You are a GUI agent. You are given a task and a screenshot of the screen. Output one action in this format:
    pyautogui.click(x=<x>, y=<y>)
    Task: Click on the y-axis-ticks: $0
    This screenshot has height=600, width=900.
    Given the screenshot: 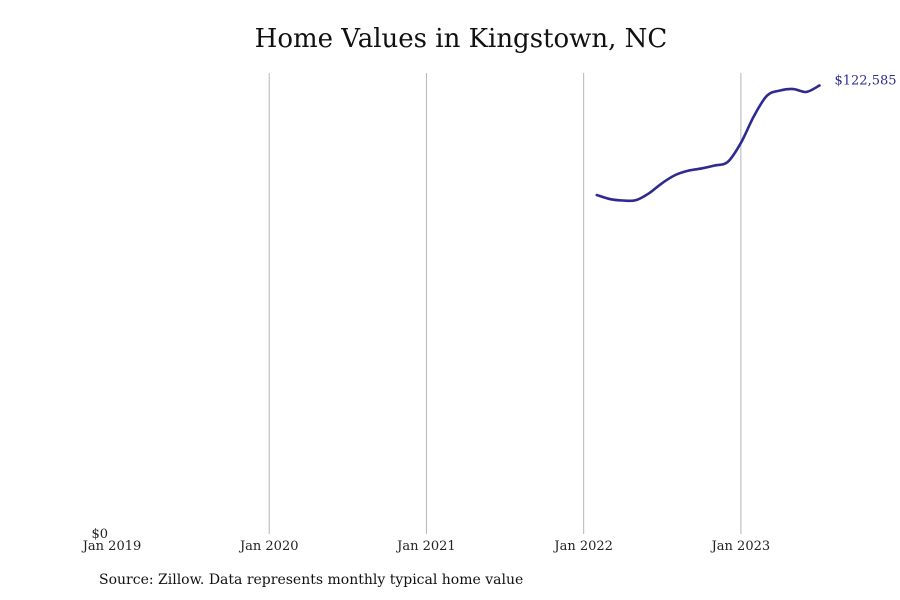 What is the action you would take?
    pyautogui.click(x=99, y=534)
    